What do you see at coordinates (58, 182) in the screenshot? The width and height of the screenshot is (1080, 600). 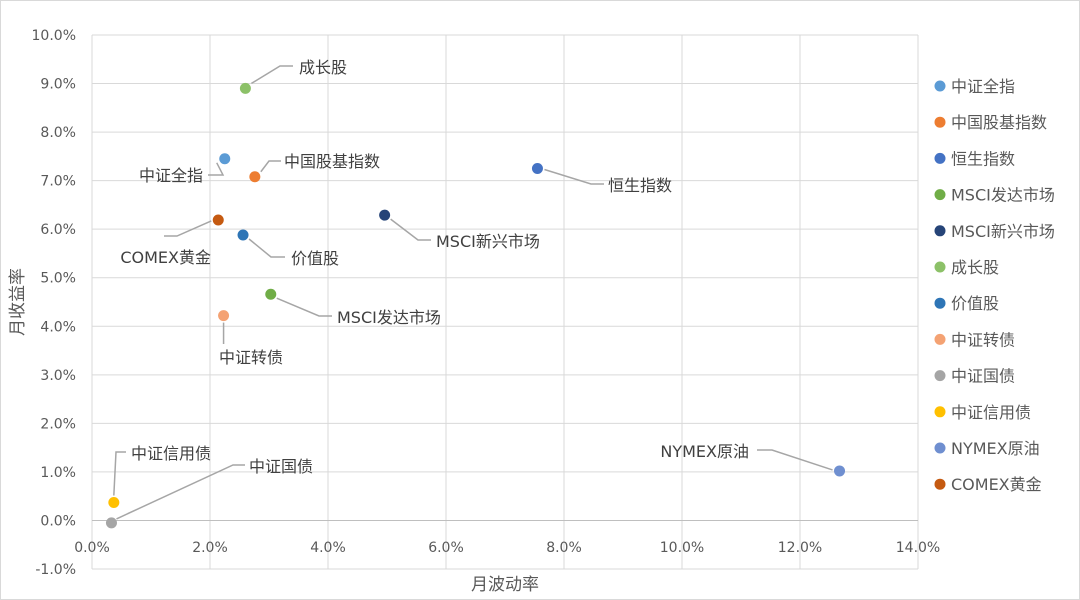 I see `y-tick-label: 7.0%` at bounding box center [58, 182].